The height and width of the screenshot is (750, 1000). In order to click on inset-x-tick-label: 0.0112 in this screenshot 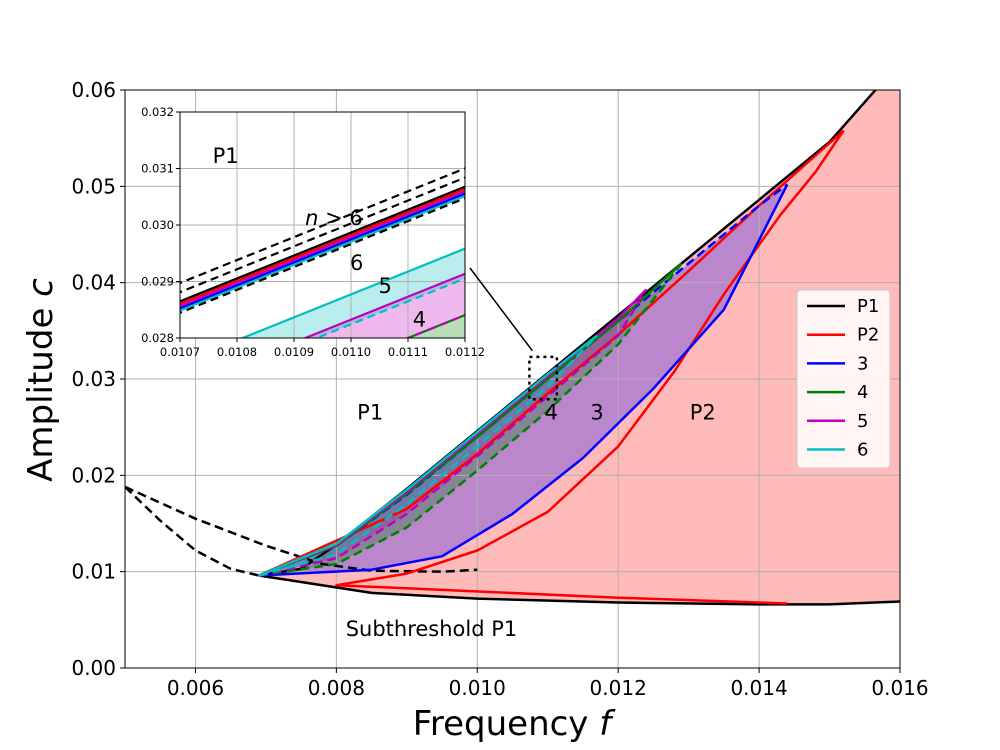, I will do `click(465, 352)`.